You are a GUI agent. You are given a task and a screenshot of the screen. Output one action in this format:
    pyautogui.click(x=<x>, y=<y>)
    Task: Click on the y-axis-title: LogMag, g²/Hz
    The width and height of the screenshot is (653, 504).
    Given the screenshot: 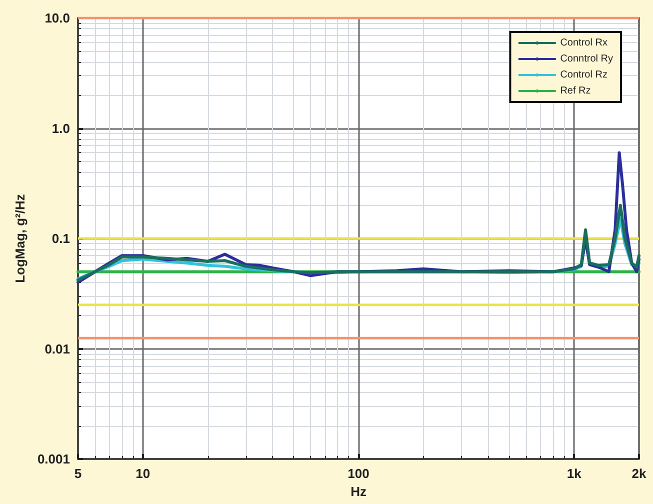 What is the action you would take?
    pyautogui.click(x=20, y=238)
    